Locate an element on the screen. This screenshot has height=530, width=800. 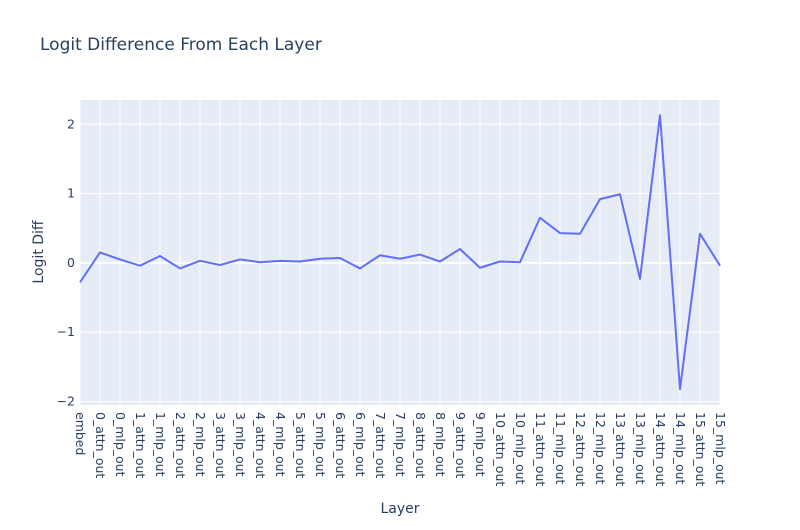
x-tick-label: 13_attn_out is located at coordinates (620, 449).